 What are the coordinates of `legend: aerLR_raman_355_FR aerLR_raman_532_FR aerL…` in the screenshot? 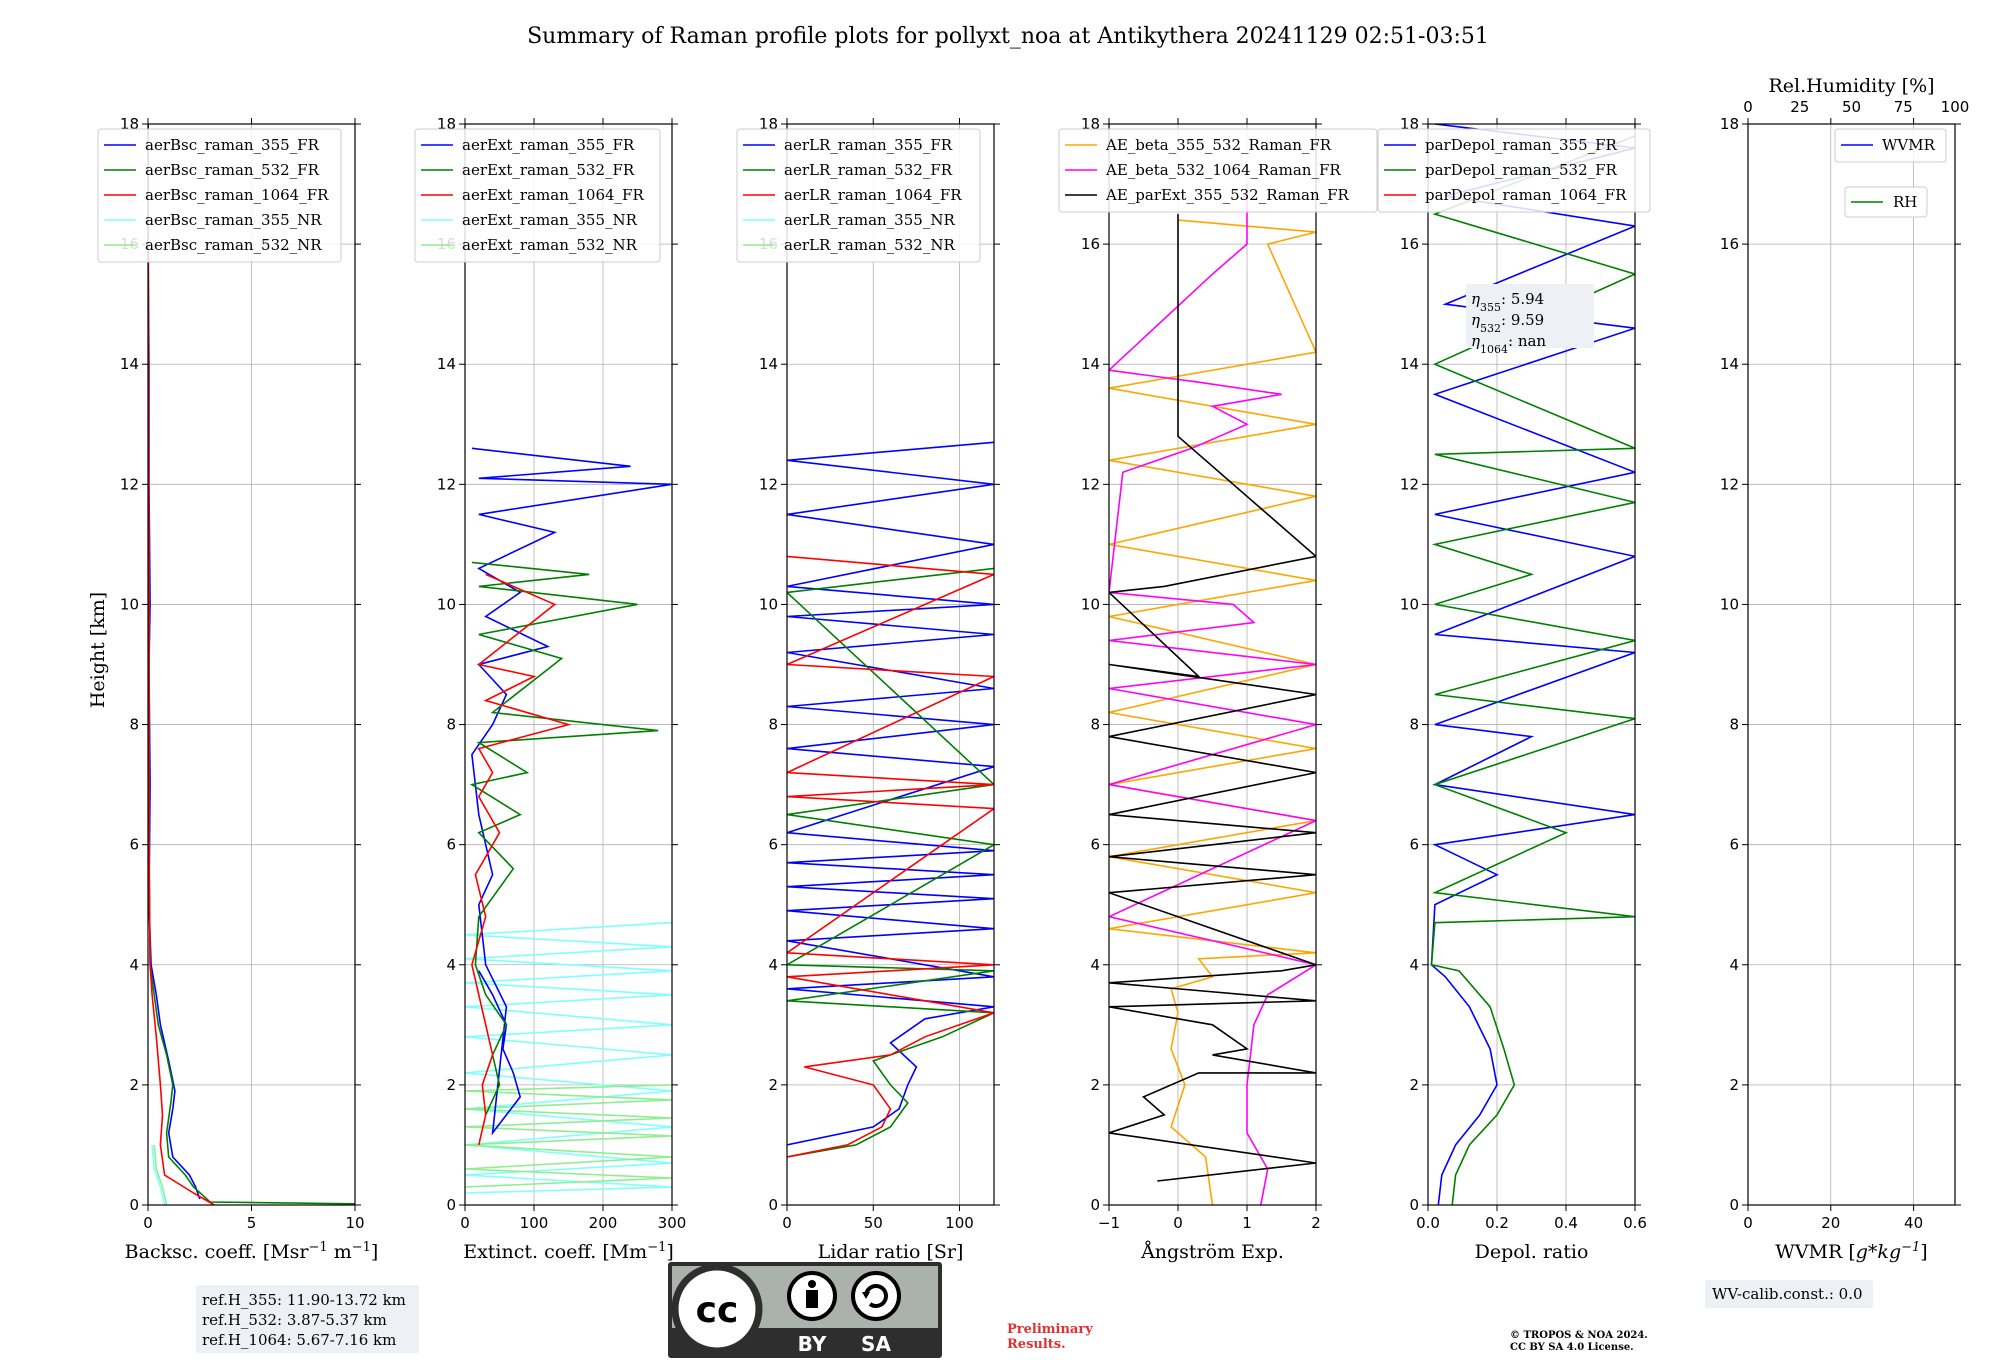 It's located at (858, 195).